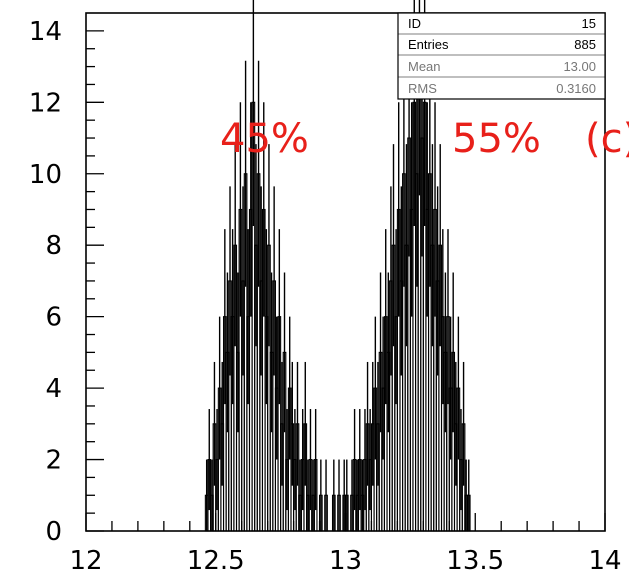 Image resolution: width=629 pixels, height=581 pixels. I want to click on x-tick-label: 13, so click(345, 561).